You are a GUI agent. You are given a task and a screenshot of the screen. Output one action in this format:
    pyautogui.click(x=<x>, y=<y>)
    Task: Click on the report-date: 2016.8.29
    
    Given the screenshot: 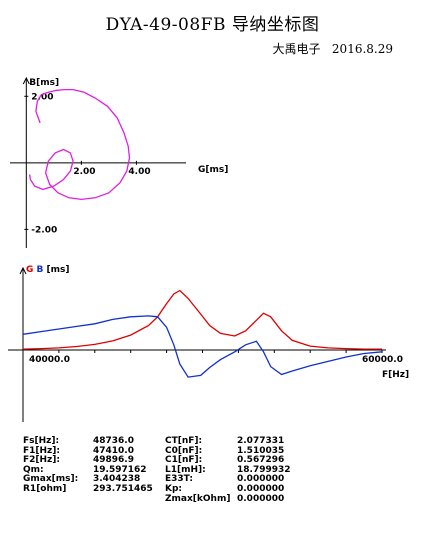 What is the action you would take?
    pyautogui.click(x=362, y=49)
    